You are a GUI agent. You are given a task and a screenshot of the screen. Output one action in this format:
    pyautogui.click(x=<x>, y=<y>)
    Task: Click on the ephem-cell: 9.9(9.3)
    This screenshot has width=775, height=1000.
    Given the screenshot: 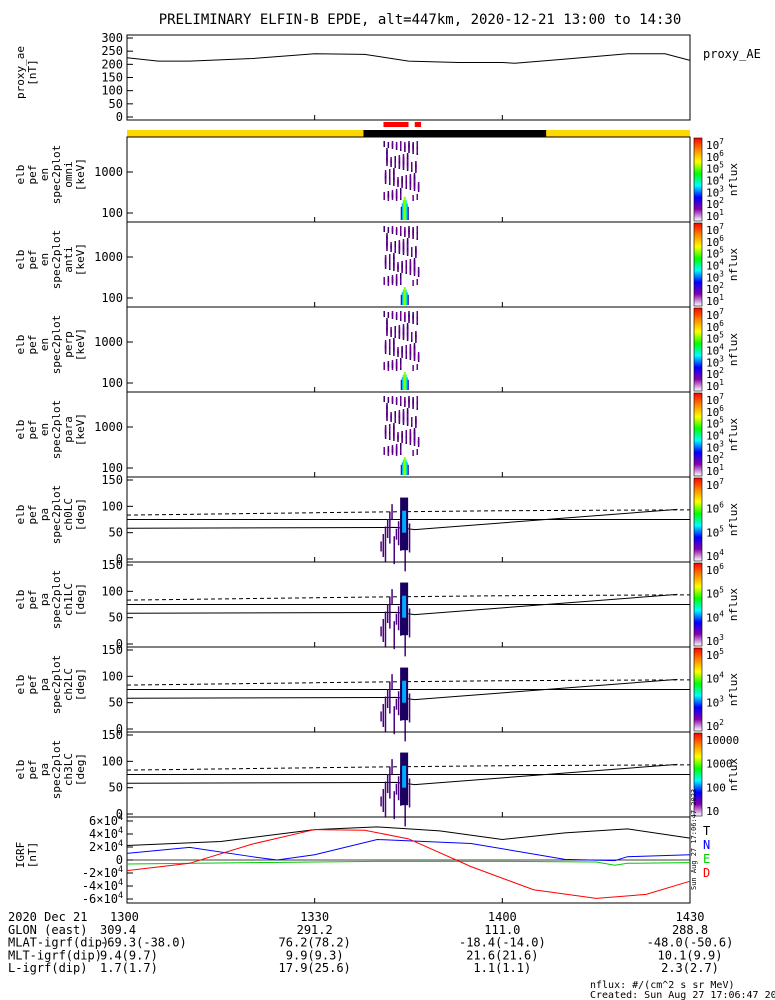 What is the action you would take?
    pyautogui.click(x=315, y=955)
    